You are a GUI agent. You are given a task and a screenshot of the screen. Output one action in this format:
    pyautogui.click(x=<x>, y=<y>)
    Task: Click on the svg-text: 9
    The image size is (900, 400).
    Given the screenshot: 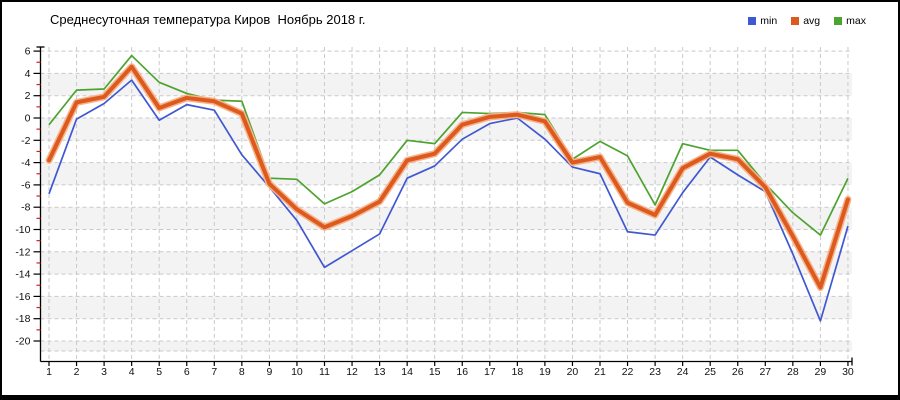 What is the action you would take?
    pyautogui.click(x=269, y=372)
    